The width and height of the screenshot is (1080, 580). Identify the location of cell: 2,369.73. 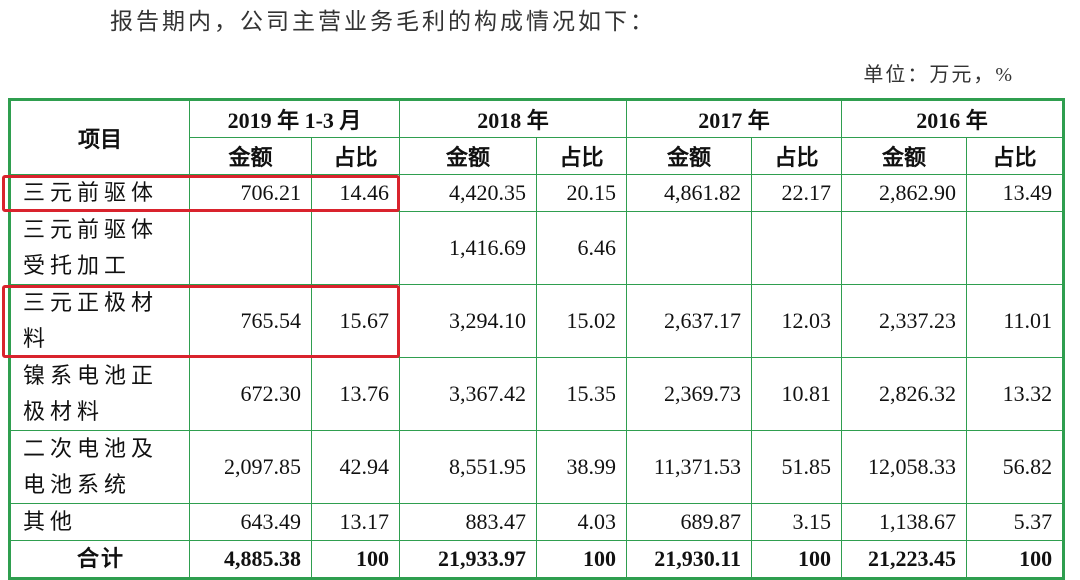
(689, 394).